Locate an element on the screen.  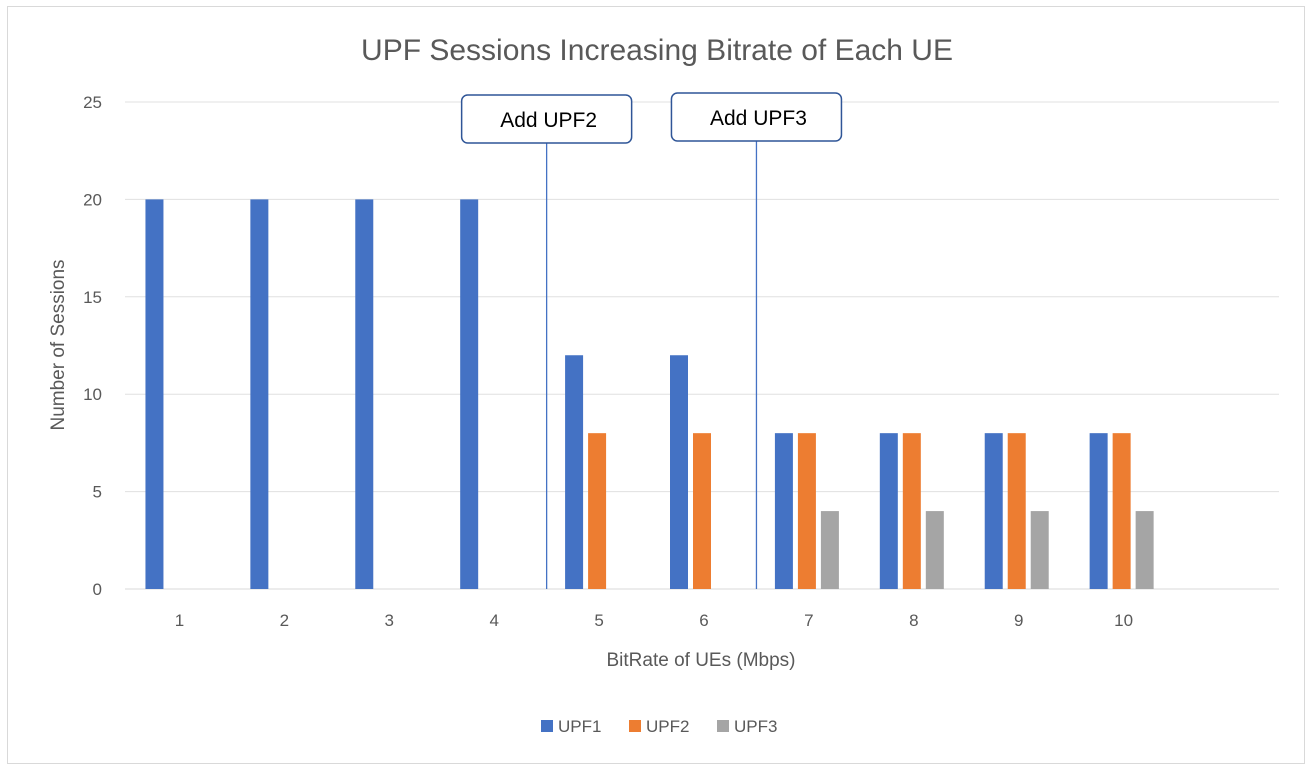
legend-swatch-upf1 is located at coordinates (547, 726).